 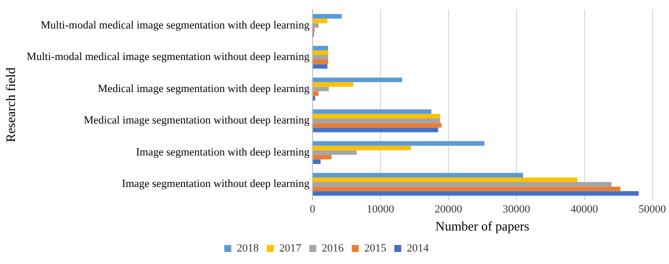 What do you see at coordinates (197, 120) in the screenshot?
I see `y-tick-label: Medical image segmentation without deep learning` at bounding box center [197, 120].